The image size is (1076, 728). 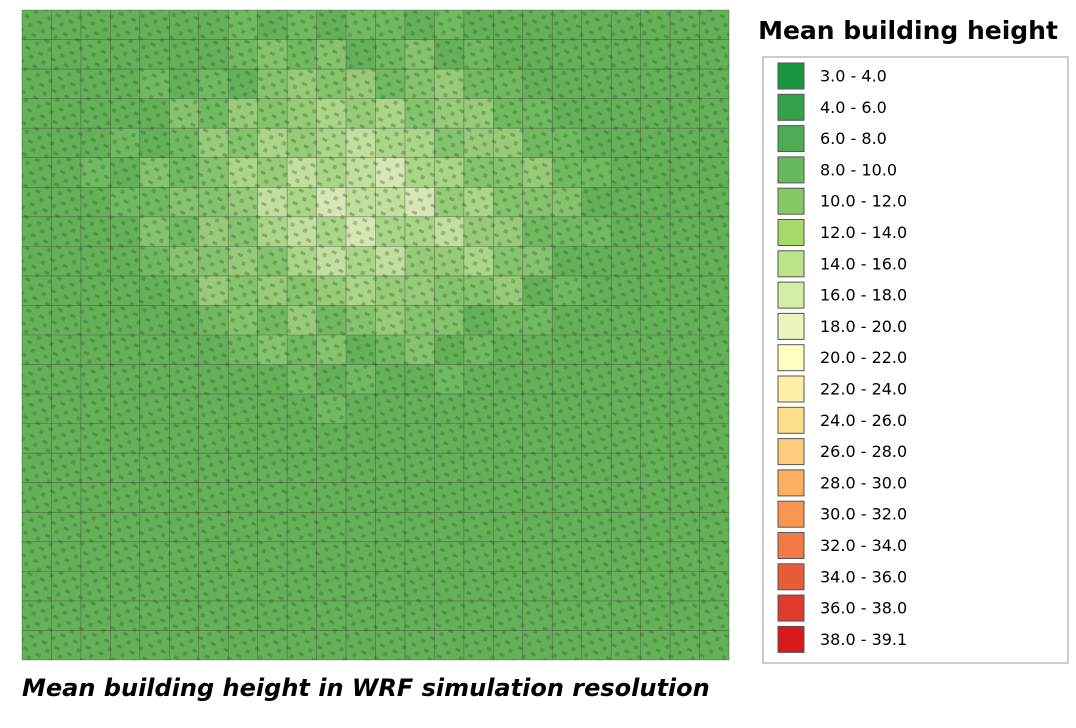 I want to click on legend-label: 12.0 - 14.0, so click(x=863, y=232).